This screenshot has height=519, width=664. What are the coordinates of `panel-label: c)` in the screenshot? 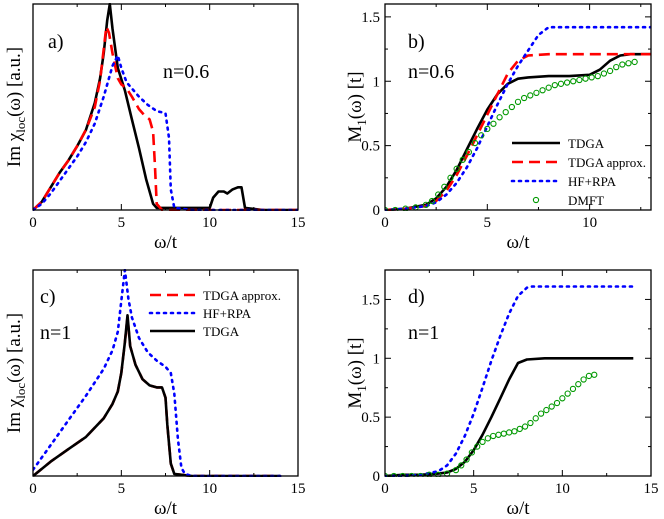 It's located at (48, 297).